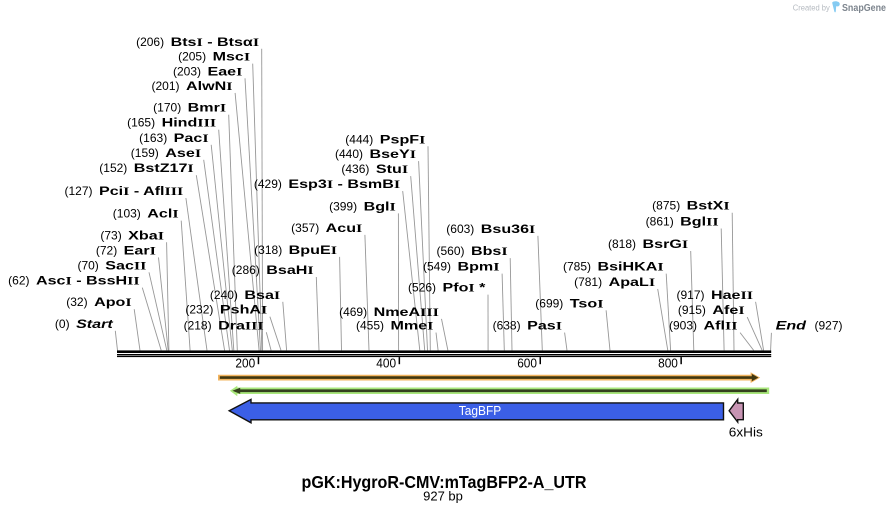  I want to click on svg-text: (560), so click(450, 251).